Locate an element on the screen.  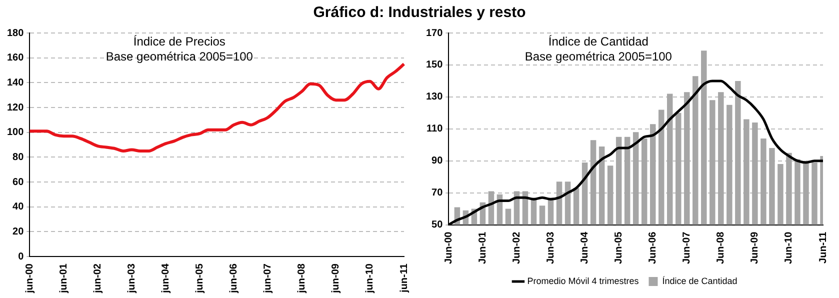
x-tick-label: jun-03 is located at coordinates (132, 278).